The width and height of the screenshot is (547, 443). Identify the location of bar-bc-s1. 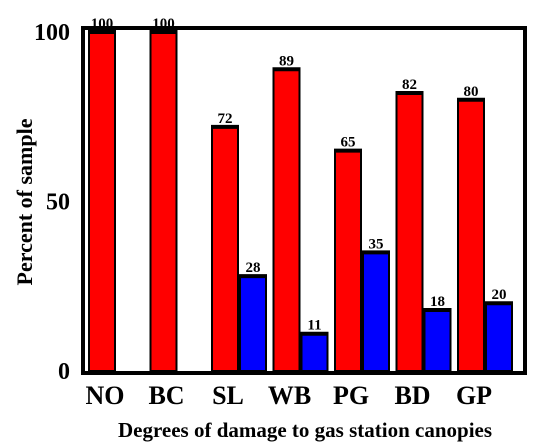
(163, 201).